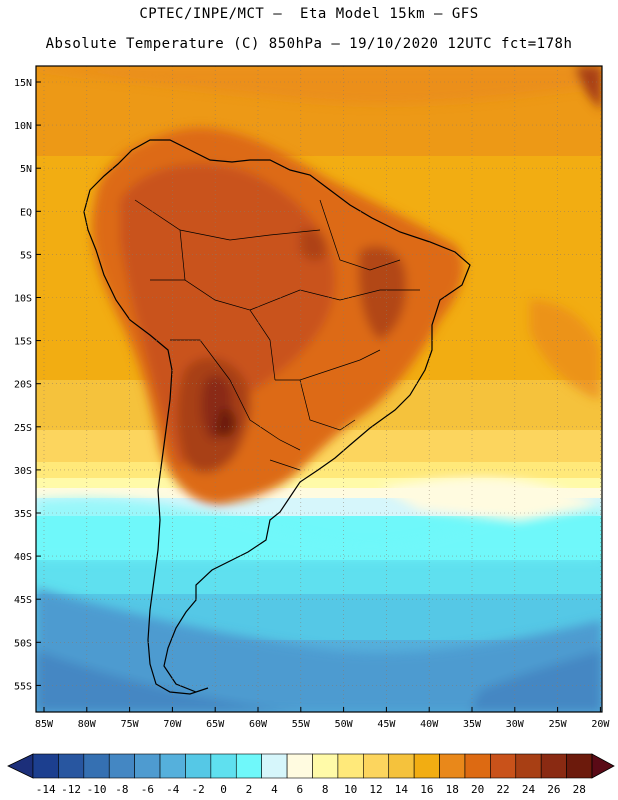  Describe the element at coordinates (23, 557) in the screenshot. I see `lat-label: 40S` at that location.